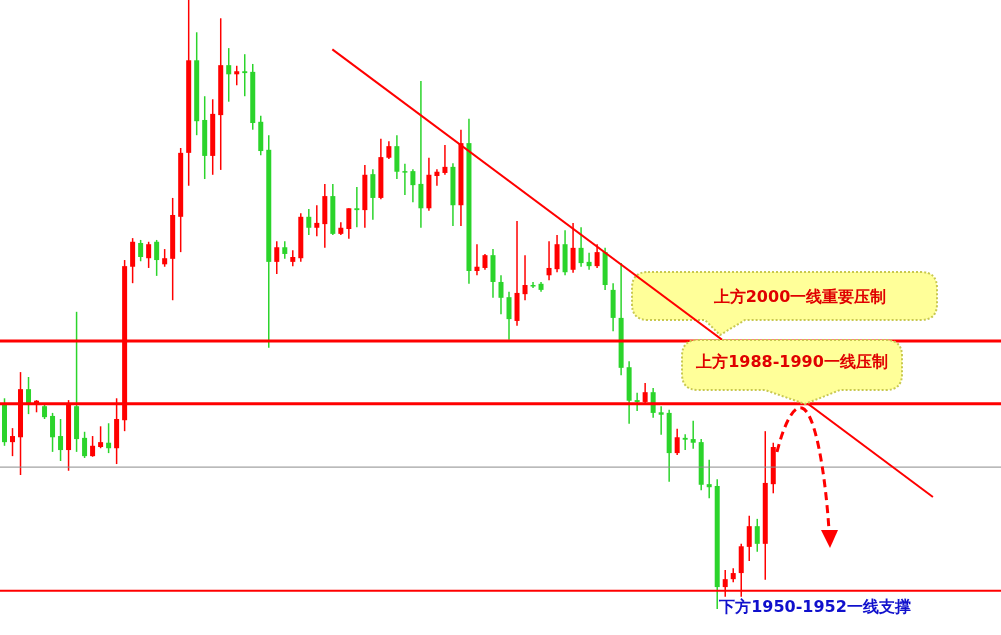  What do you see at coordinates (814, 606) in the screenshot?
I see `annotation: 下方1950-1952一线支撑` at bounding box center [814, 606].